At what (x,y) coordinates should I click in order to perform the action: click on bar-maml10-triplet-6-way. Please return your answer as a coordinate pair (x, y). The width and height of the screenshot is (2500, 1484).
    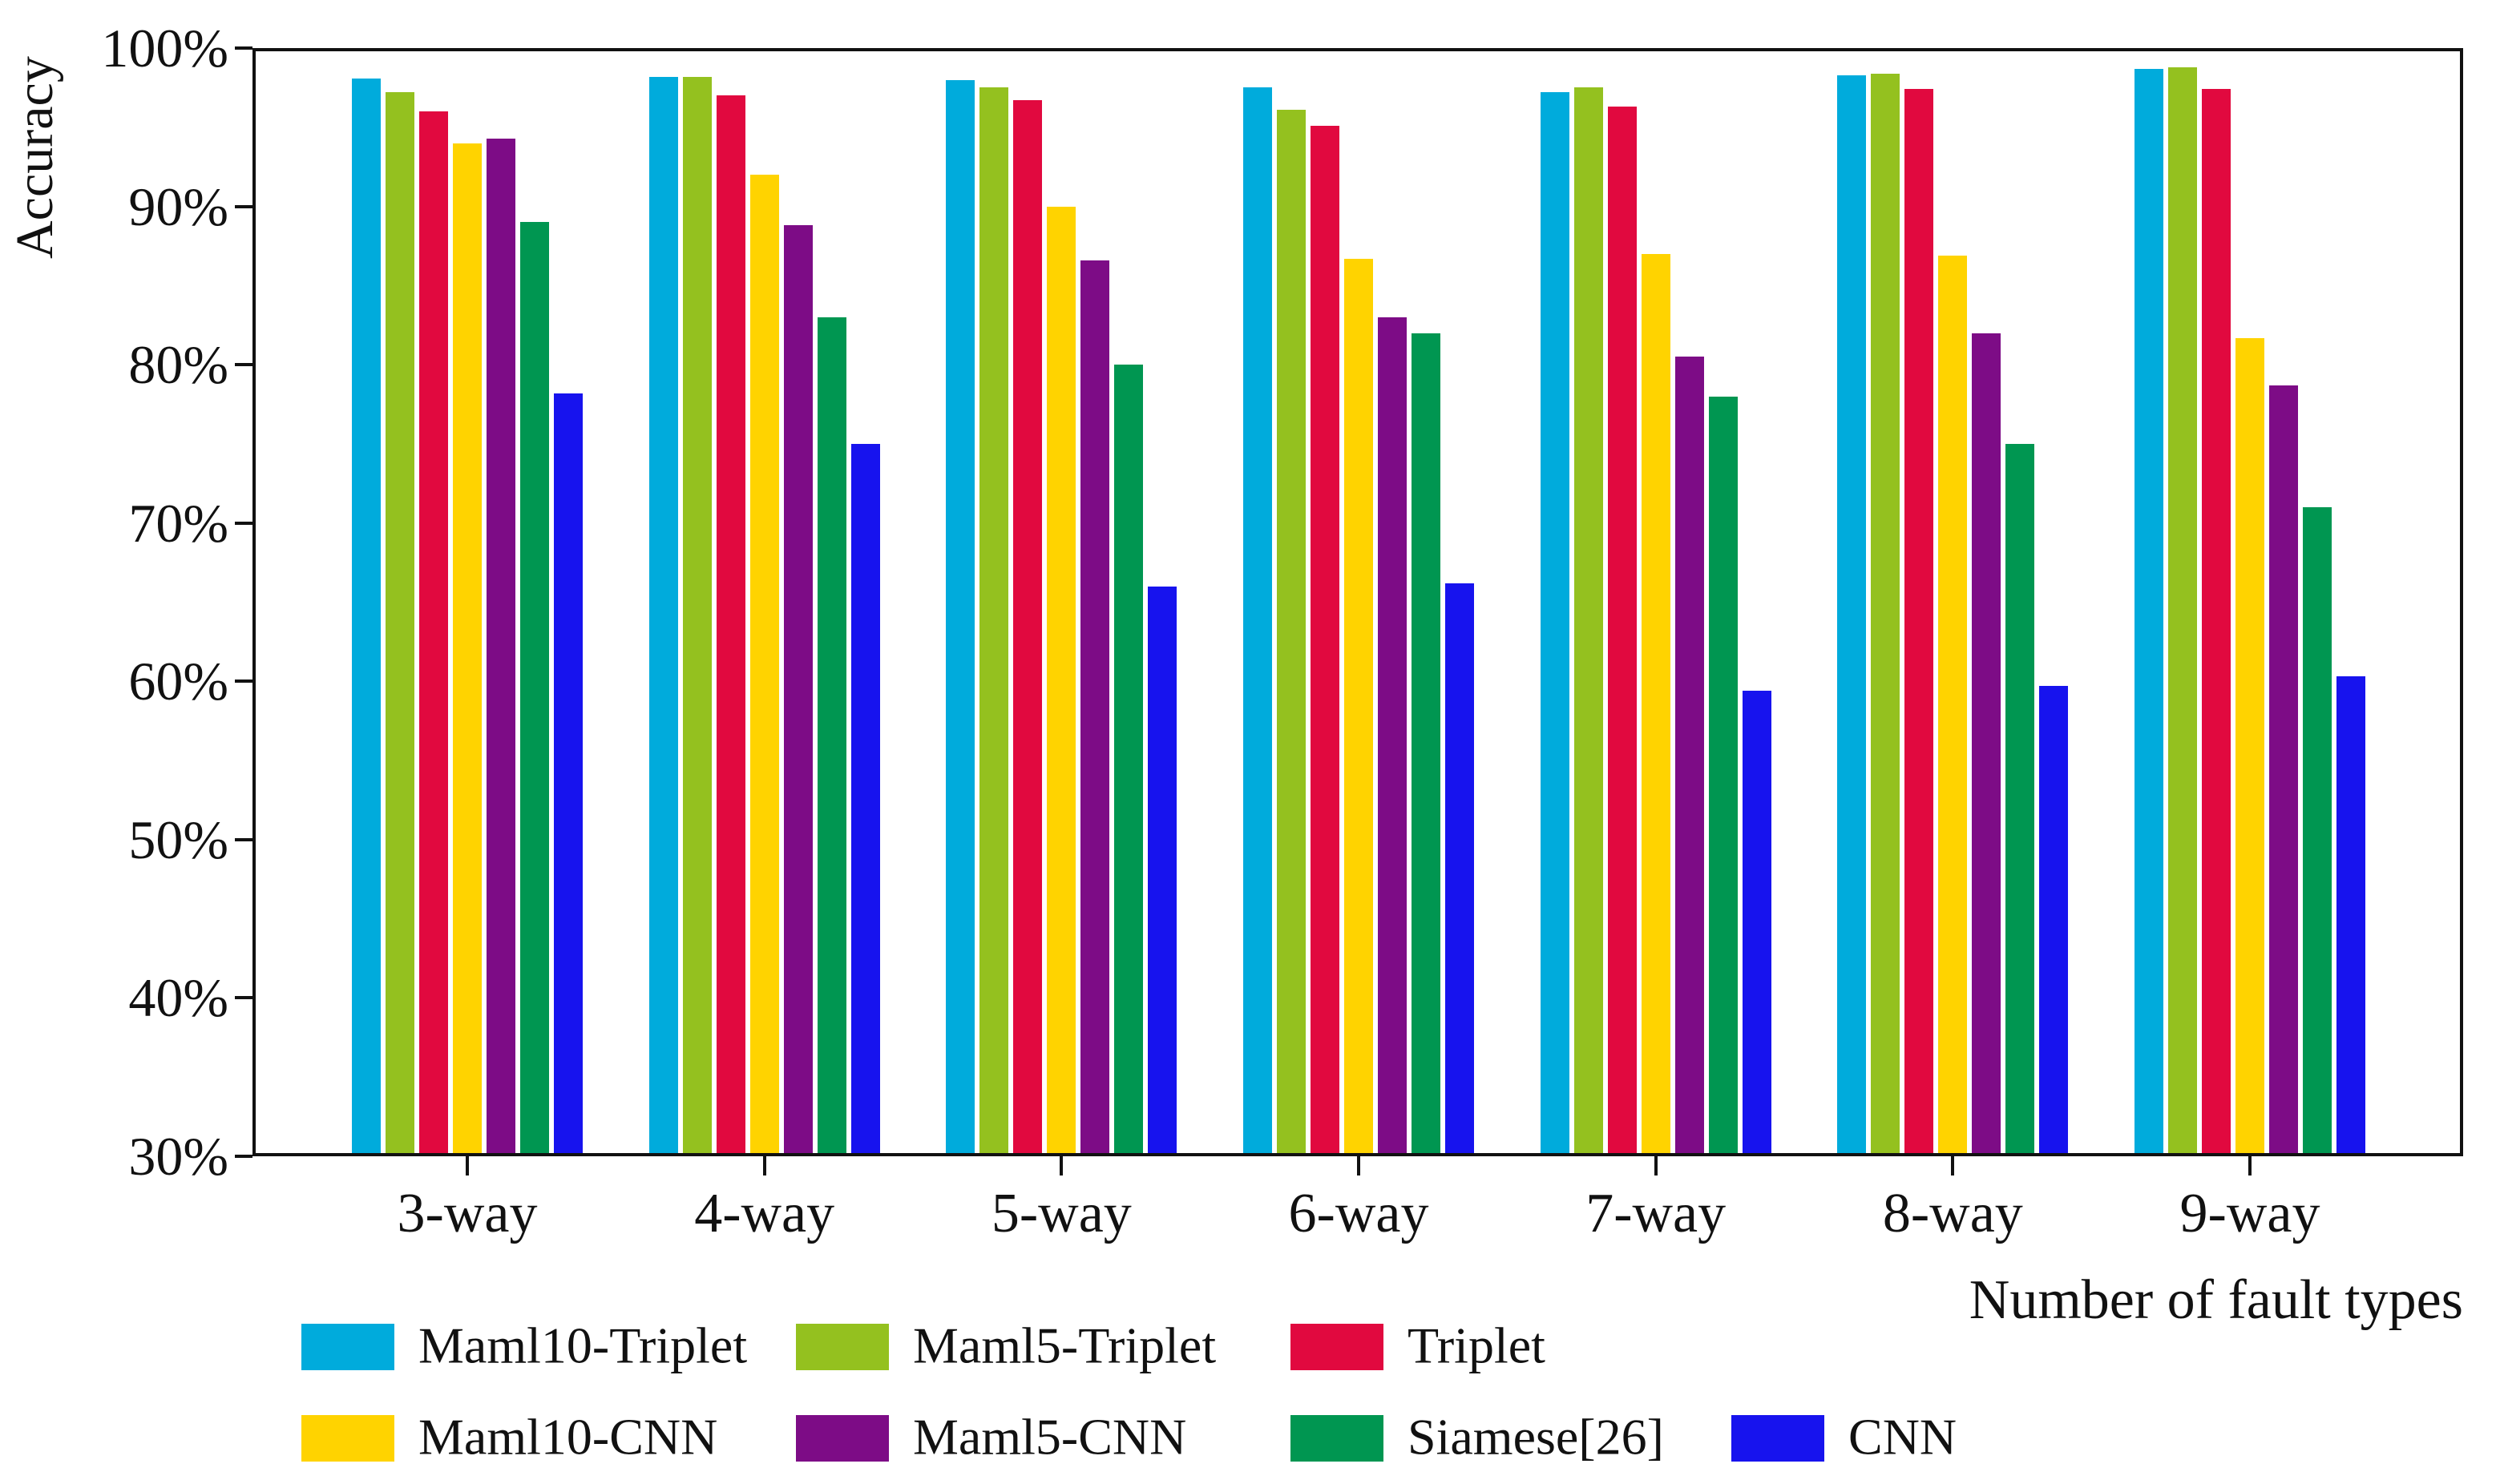
    Looking at the image, I should click on (1257, 620).